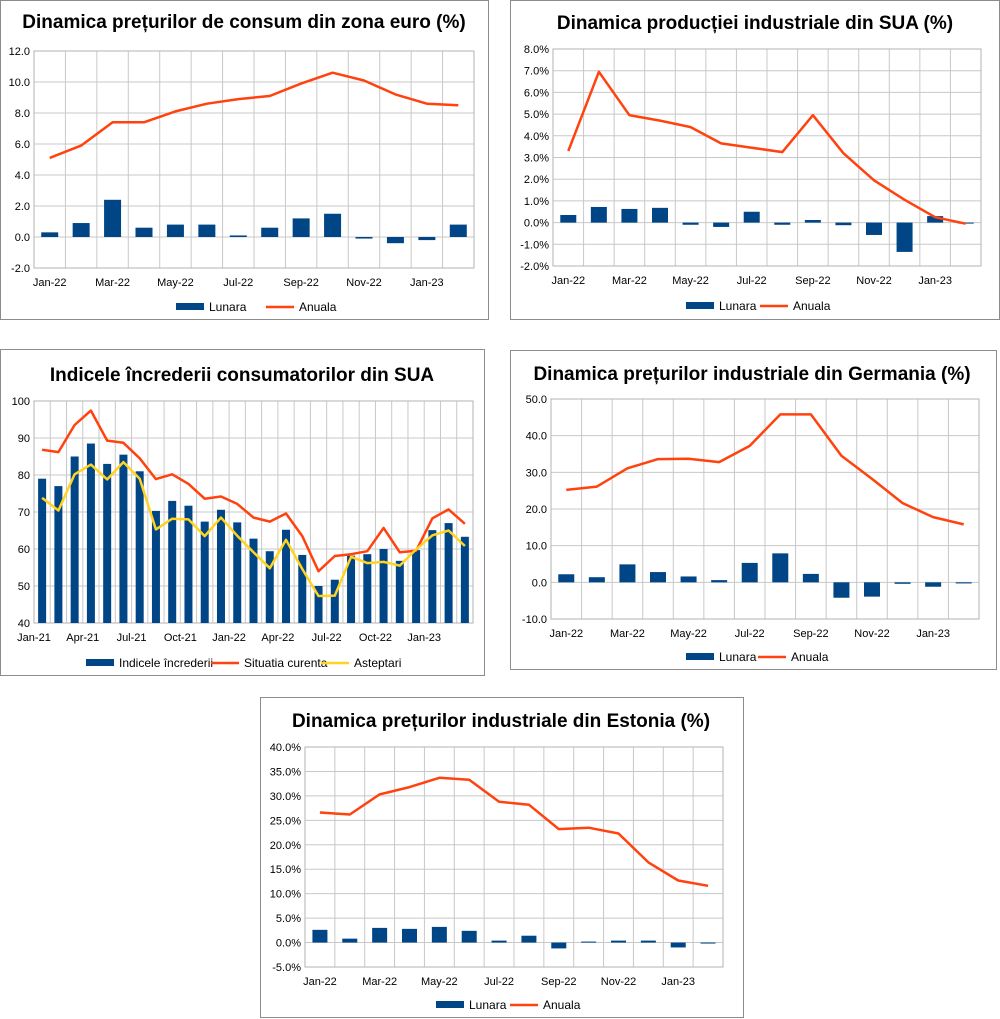 This screenshot has height=1019, width=1000. I want to click on x-tick-label: Mar-22, so click(112, 283).